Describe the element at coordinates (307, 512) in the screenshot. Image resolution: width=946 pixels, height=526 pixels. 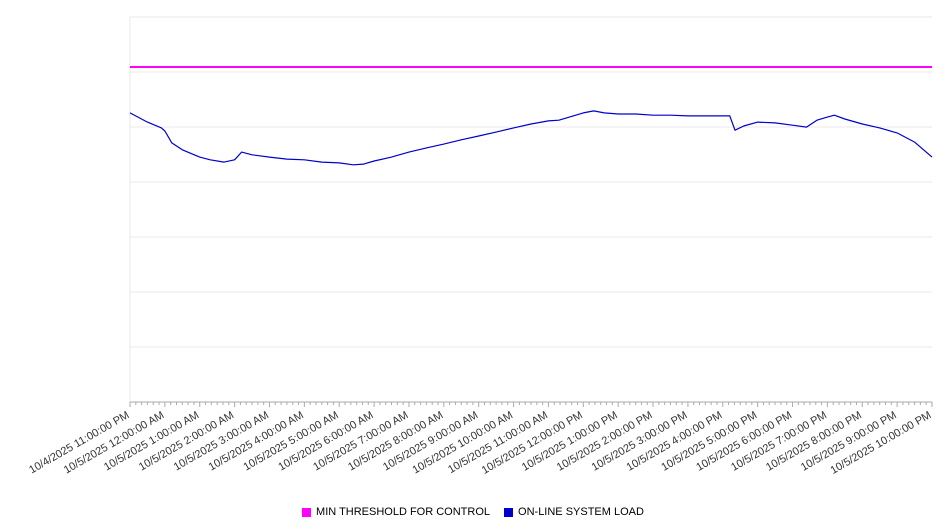
I see `threshold-legend-swatch-icon` at that location.